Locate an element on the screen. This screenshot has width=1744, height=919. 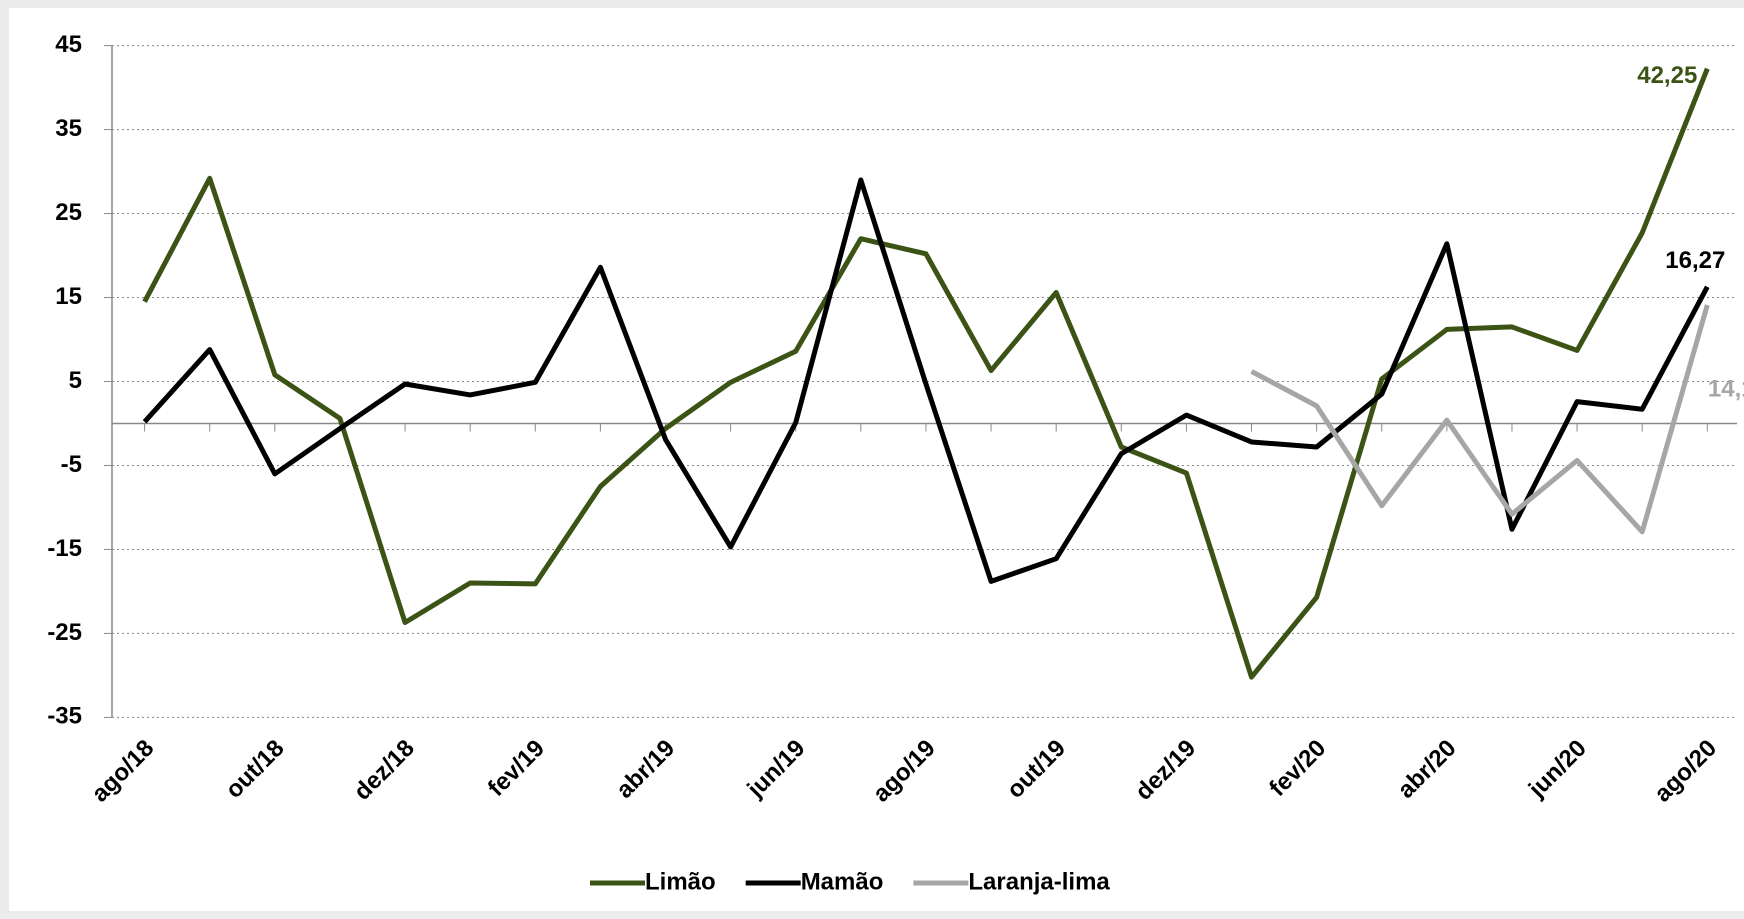
legend-label: Limão is located at coordinates (680, 881).